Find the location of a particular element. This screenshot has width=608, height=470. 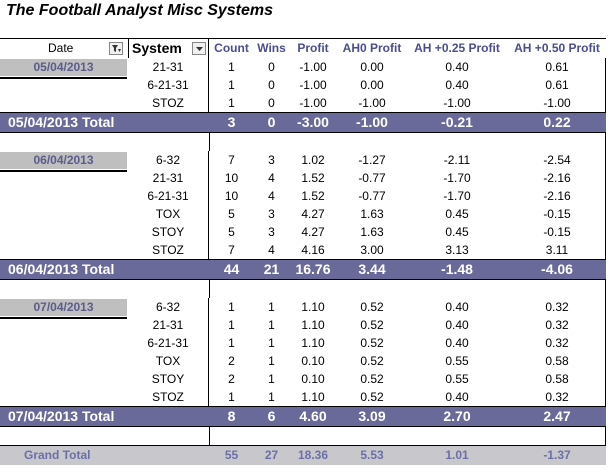

total-value: 21 is located at coordinates (271, 269).